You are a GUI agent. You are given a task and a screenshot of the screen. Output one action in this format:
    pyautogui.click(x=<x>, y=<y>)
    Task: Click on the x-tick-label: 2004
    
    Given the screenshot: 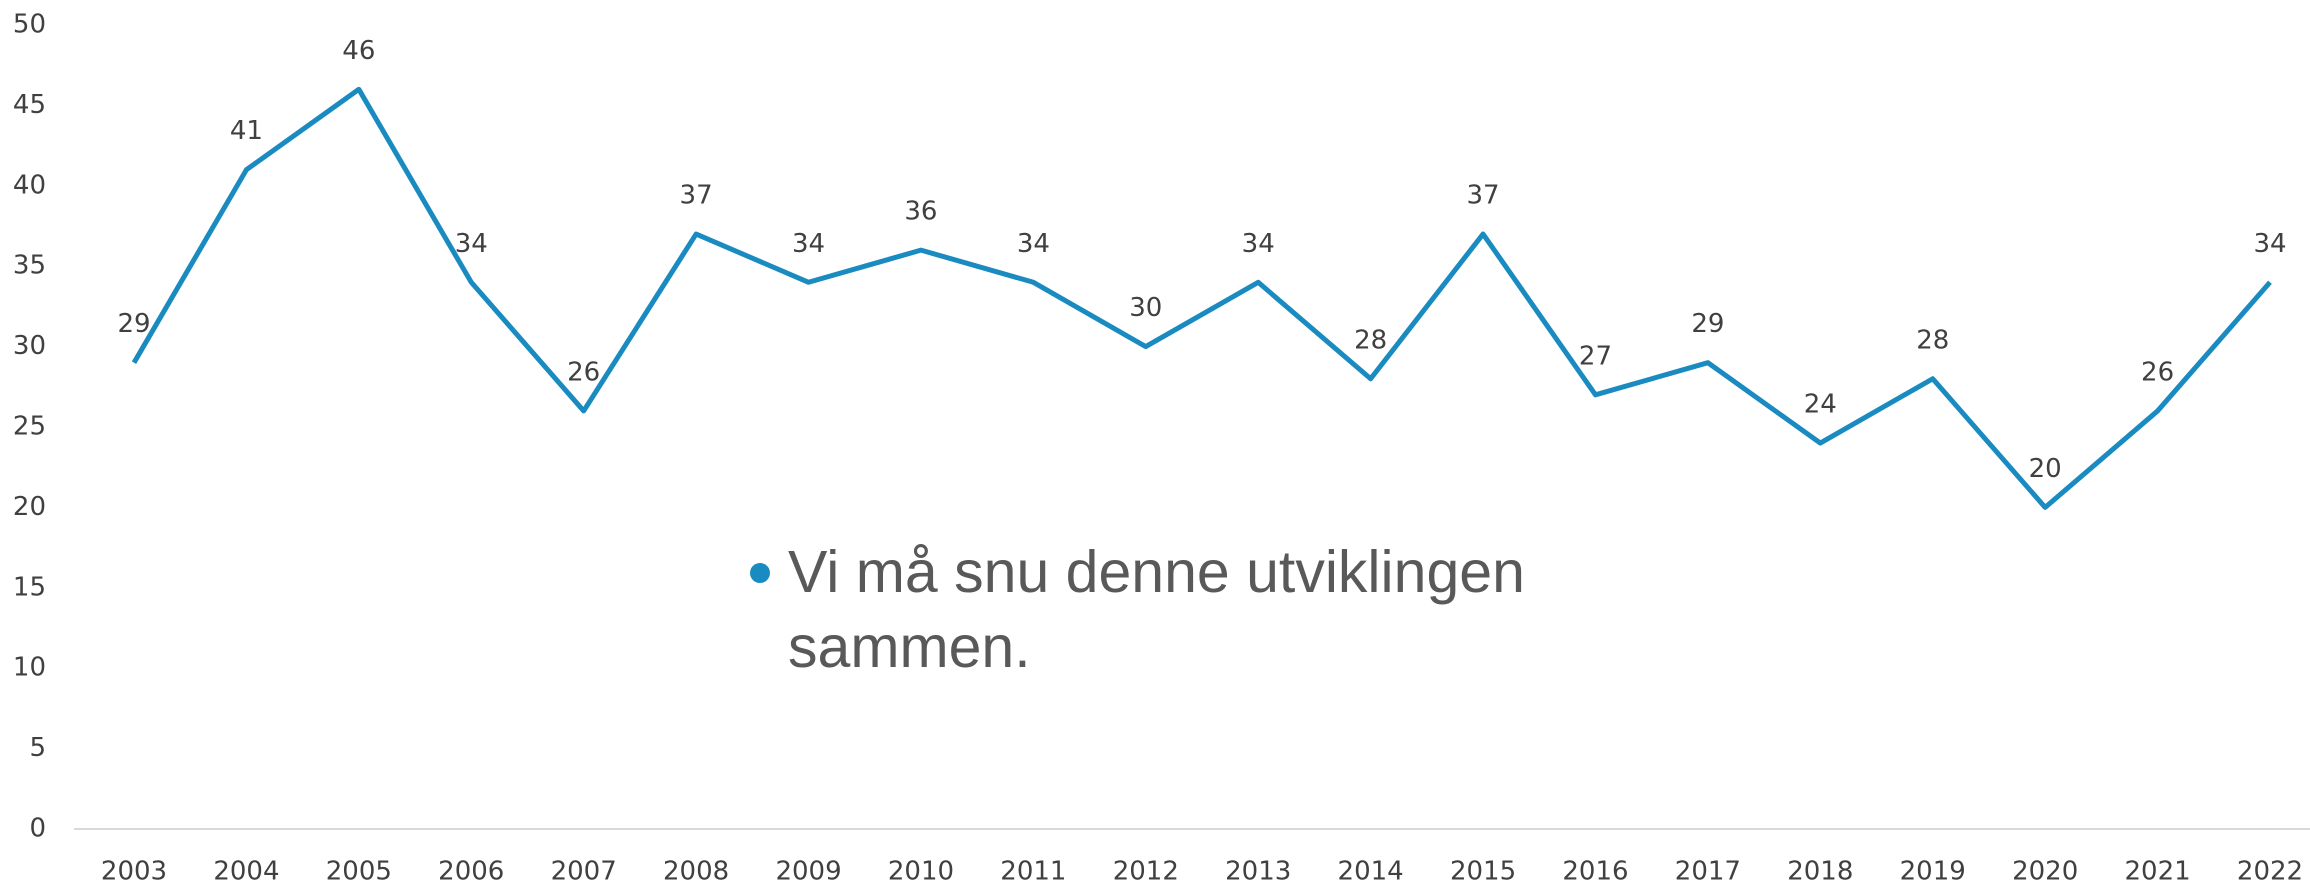 What is the action you would take?
    pyautogui.click(x=246, y=870)
    